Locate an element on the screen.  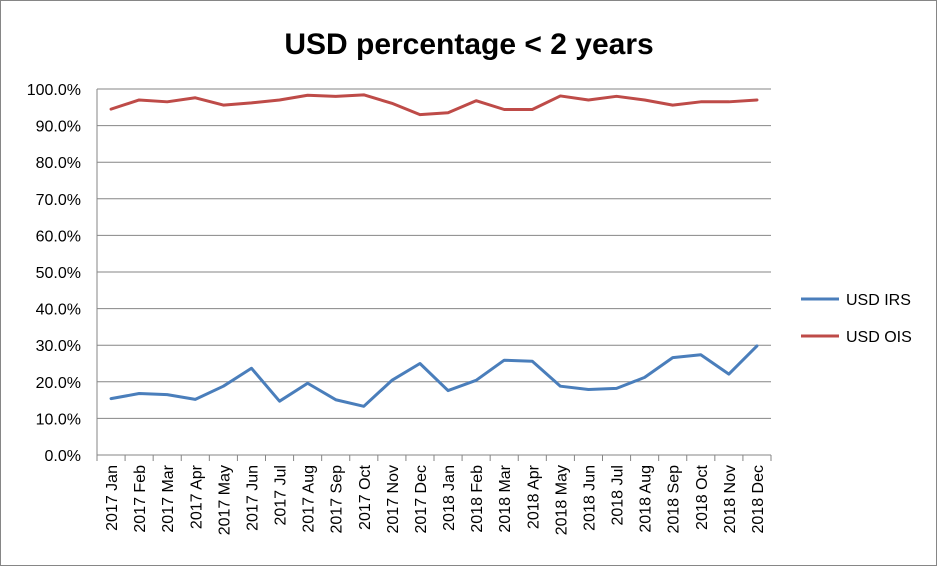
y-tick-label: 10.0% is located at coordinates (58, 419).